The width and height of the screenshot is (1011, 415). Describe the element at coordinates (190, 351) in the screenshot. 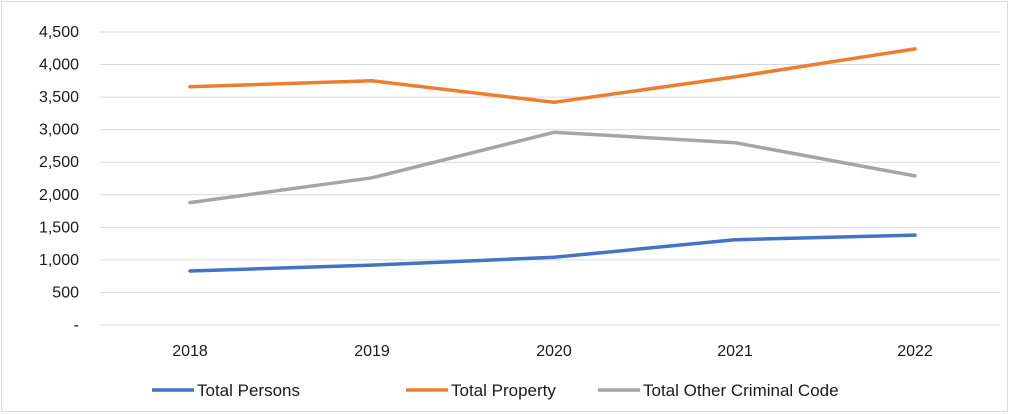

I see `x-tick-label: 2018` at that location.